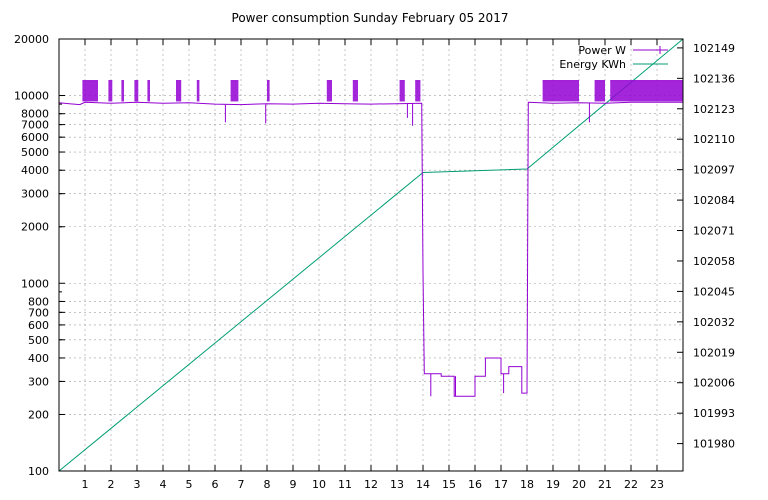 Image resolution: width=768 pixels, height=500 pixels. What do you see at coordinates (475, 484) in the screenshot?
I see `x-tick-label: 16` at bounding box center [475, 484].